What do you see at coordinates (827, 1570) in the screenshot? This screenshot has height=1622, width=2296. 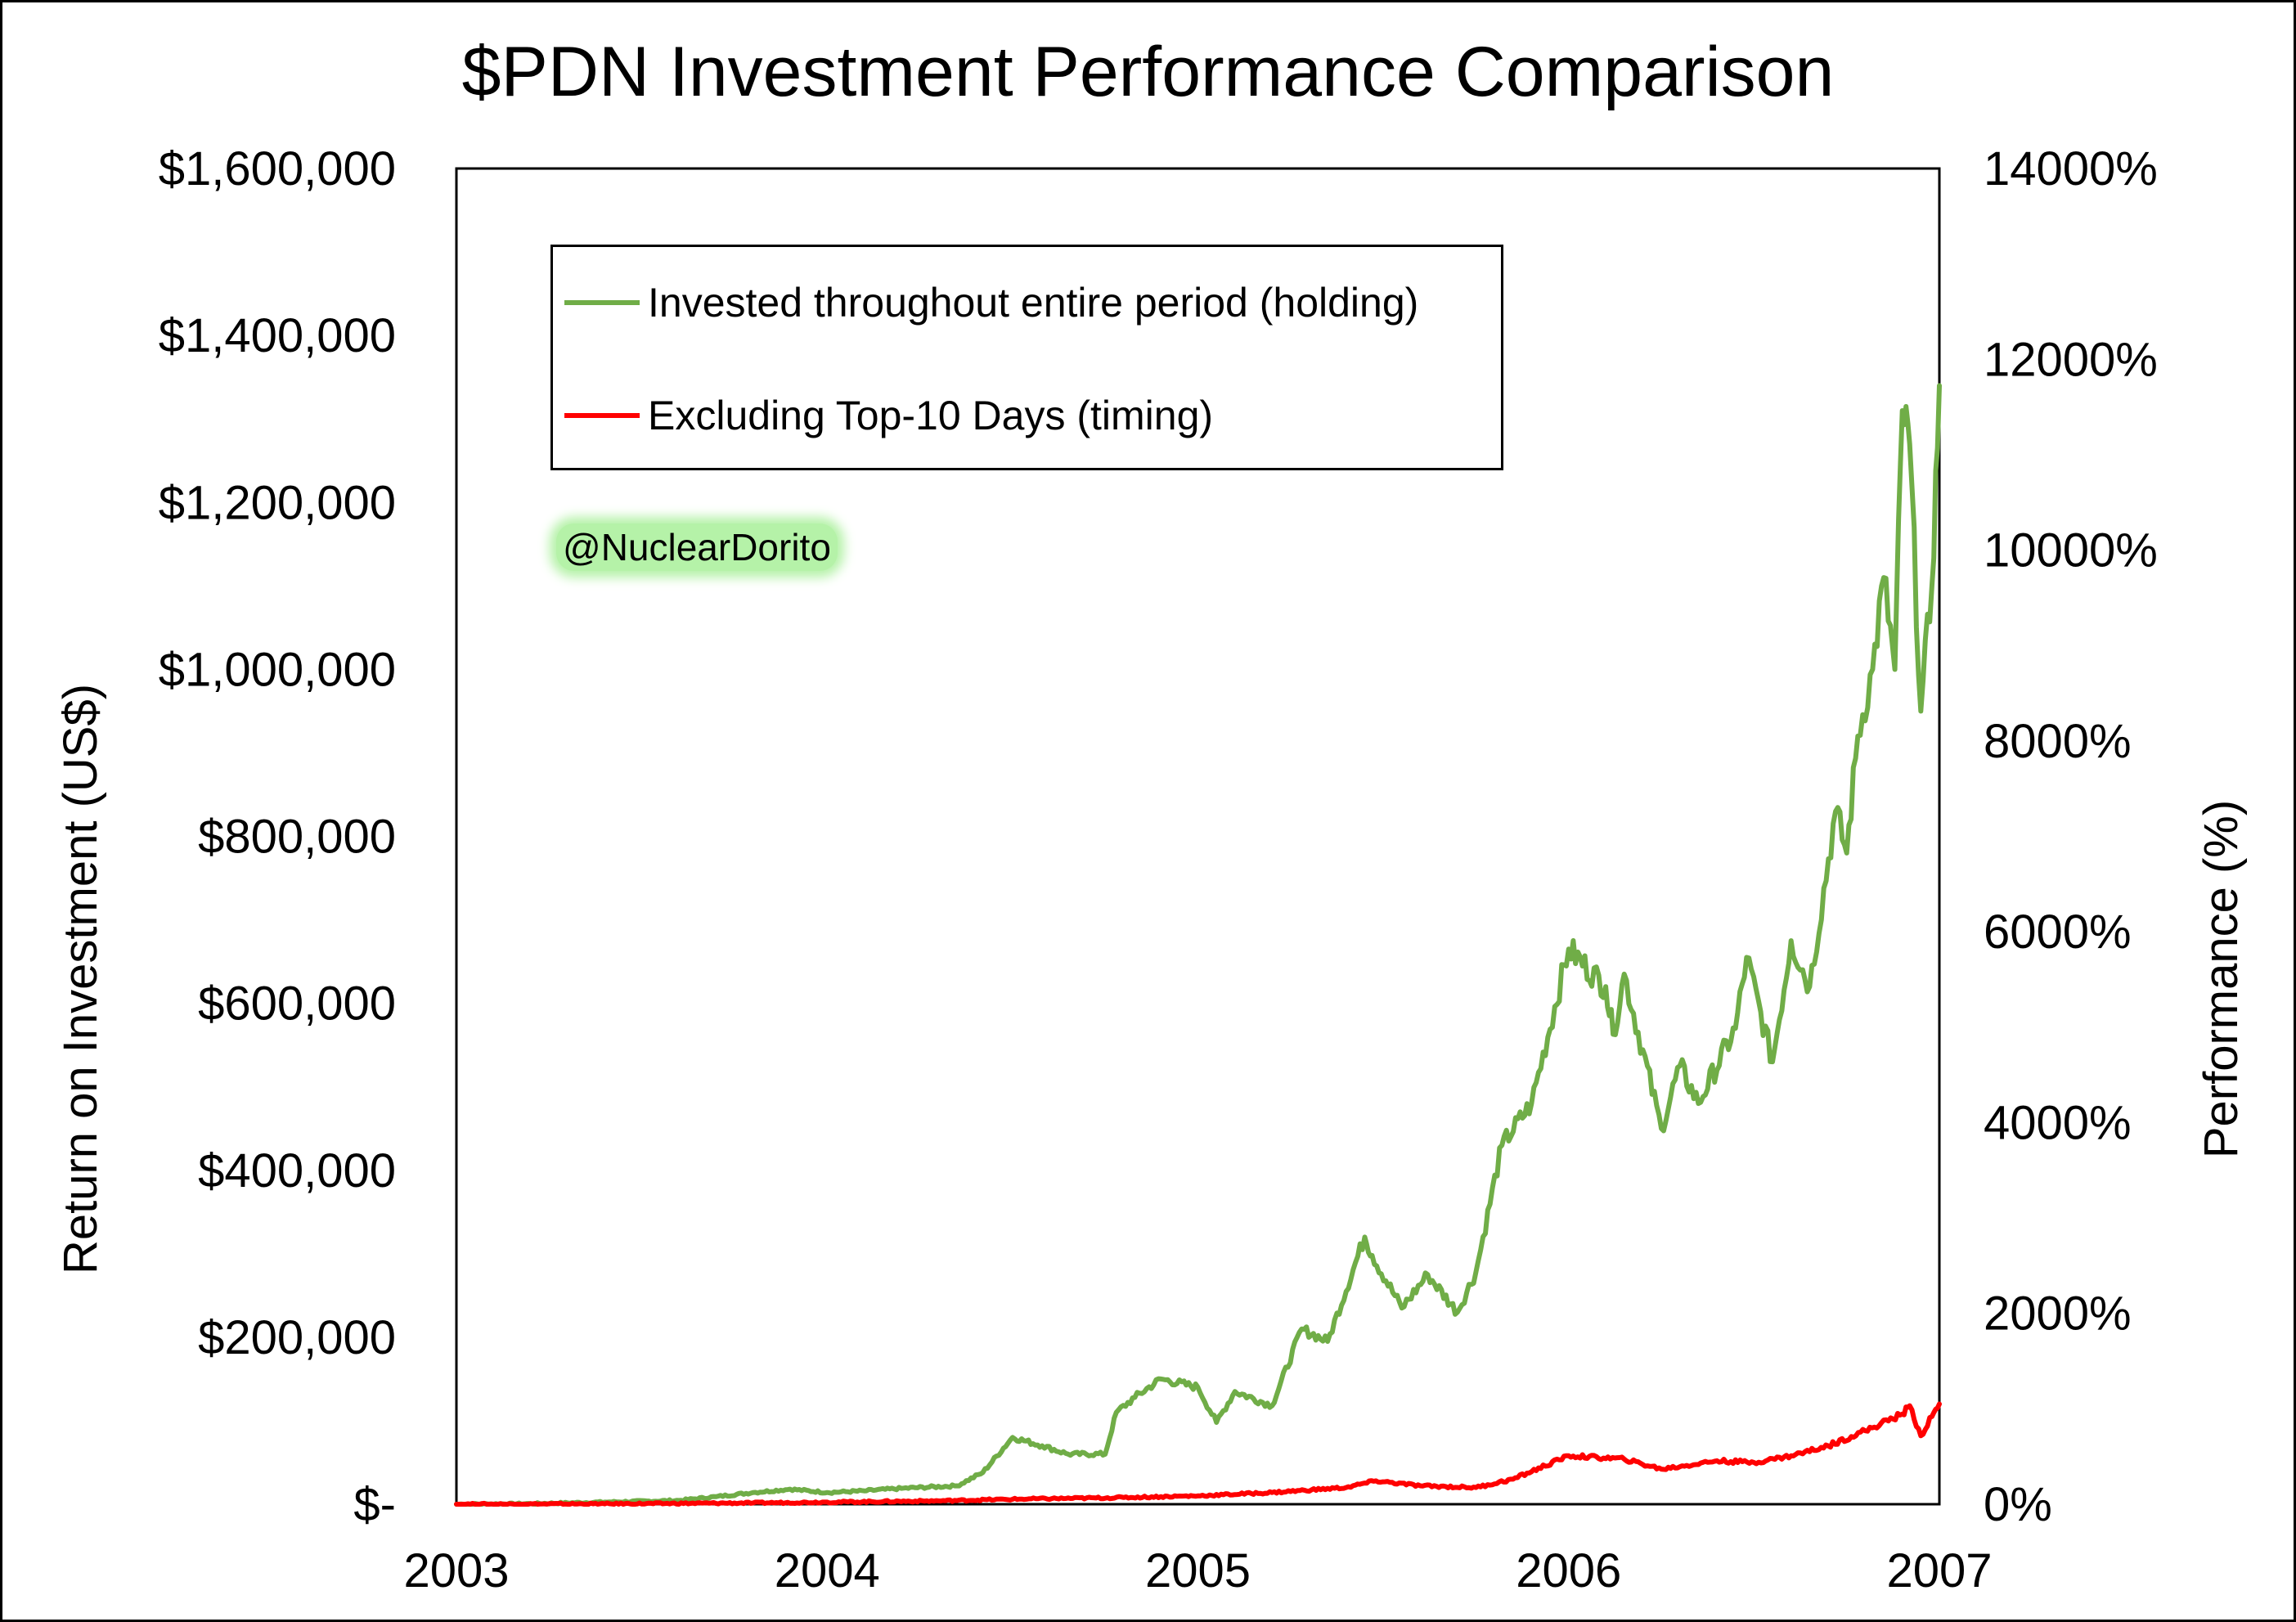 I see `x-tick-label: 2004` at bounding box center [827, 1570].